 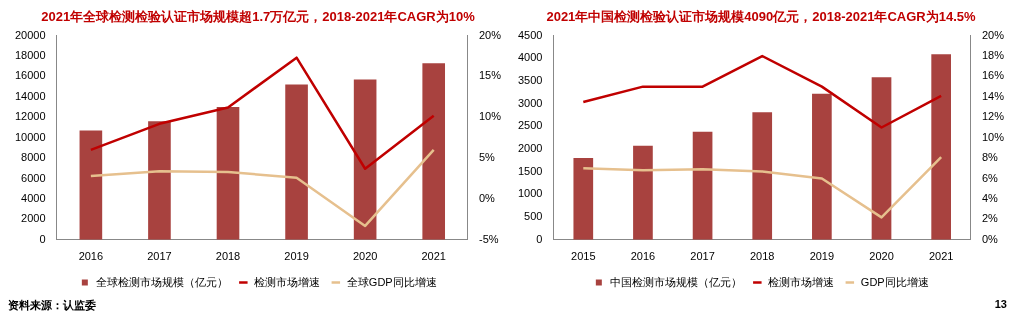 What do you see at coordinates (894, 281) in the screenshot?
I see `legend-label: GDP同比增速` at bounding box center [894, 281].